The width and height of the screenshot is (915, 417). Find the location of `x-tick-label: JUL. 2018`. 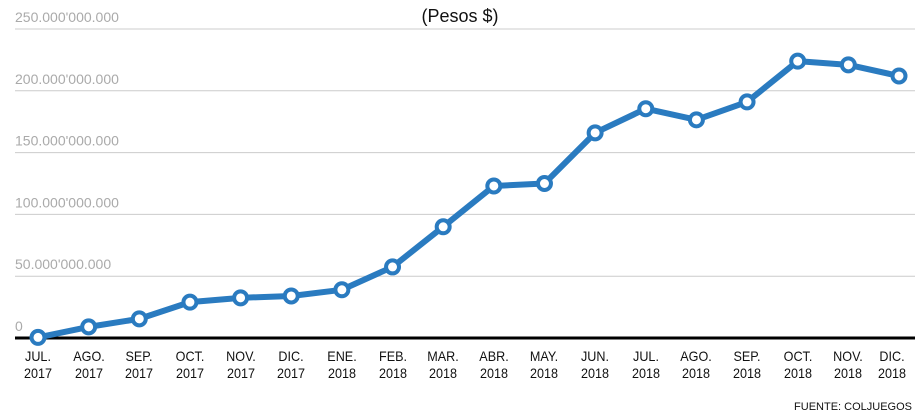

x-tick-label: JUL. 2018 is located at coordinates (645, 364).